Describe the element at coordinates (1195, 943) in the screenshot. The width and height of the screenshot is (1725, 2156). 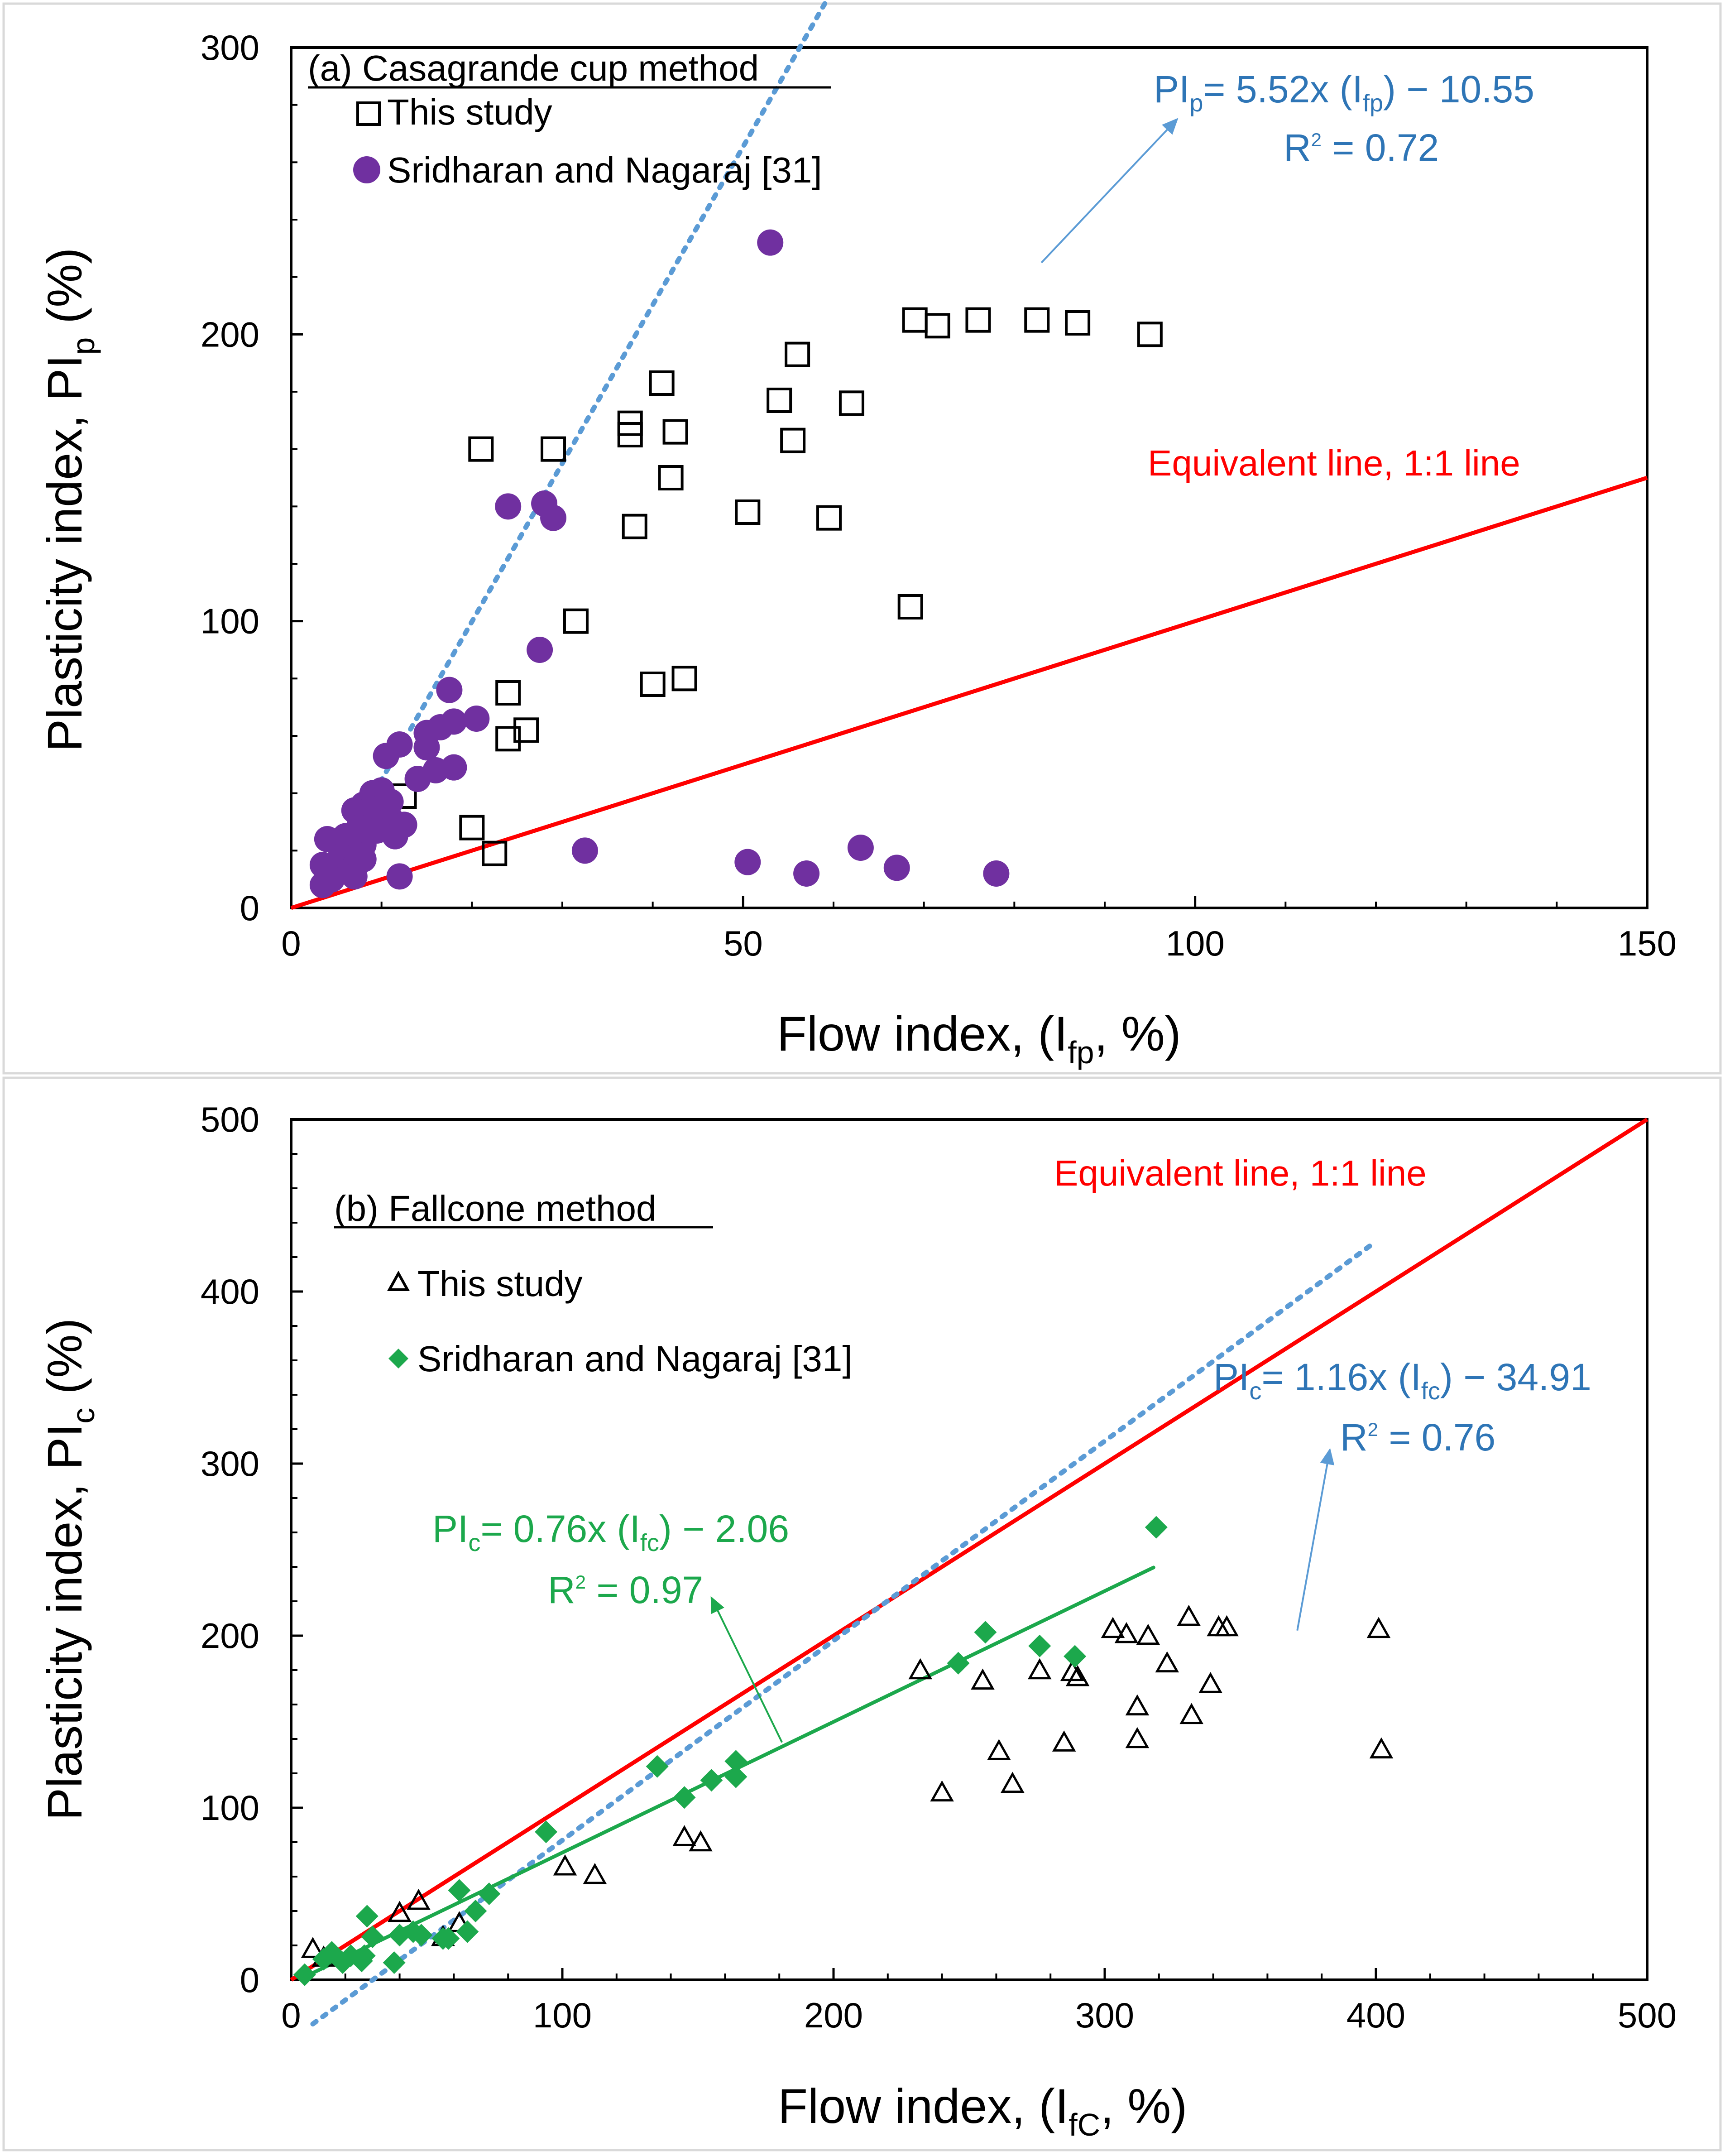
I see `a-x-tick-label: 100` at that location.